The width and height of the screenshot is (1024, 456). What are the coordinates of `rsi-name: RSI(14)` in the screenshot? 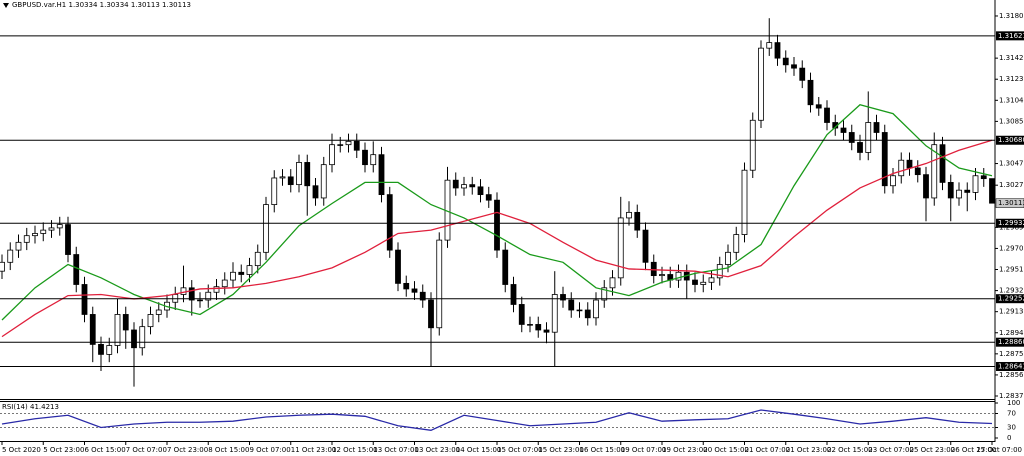 It's located at (15, 407).